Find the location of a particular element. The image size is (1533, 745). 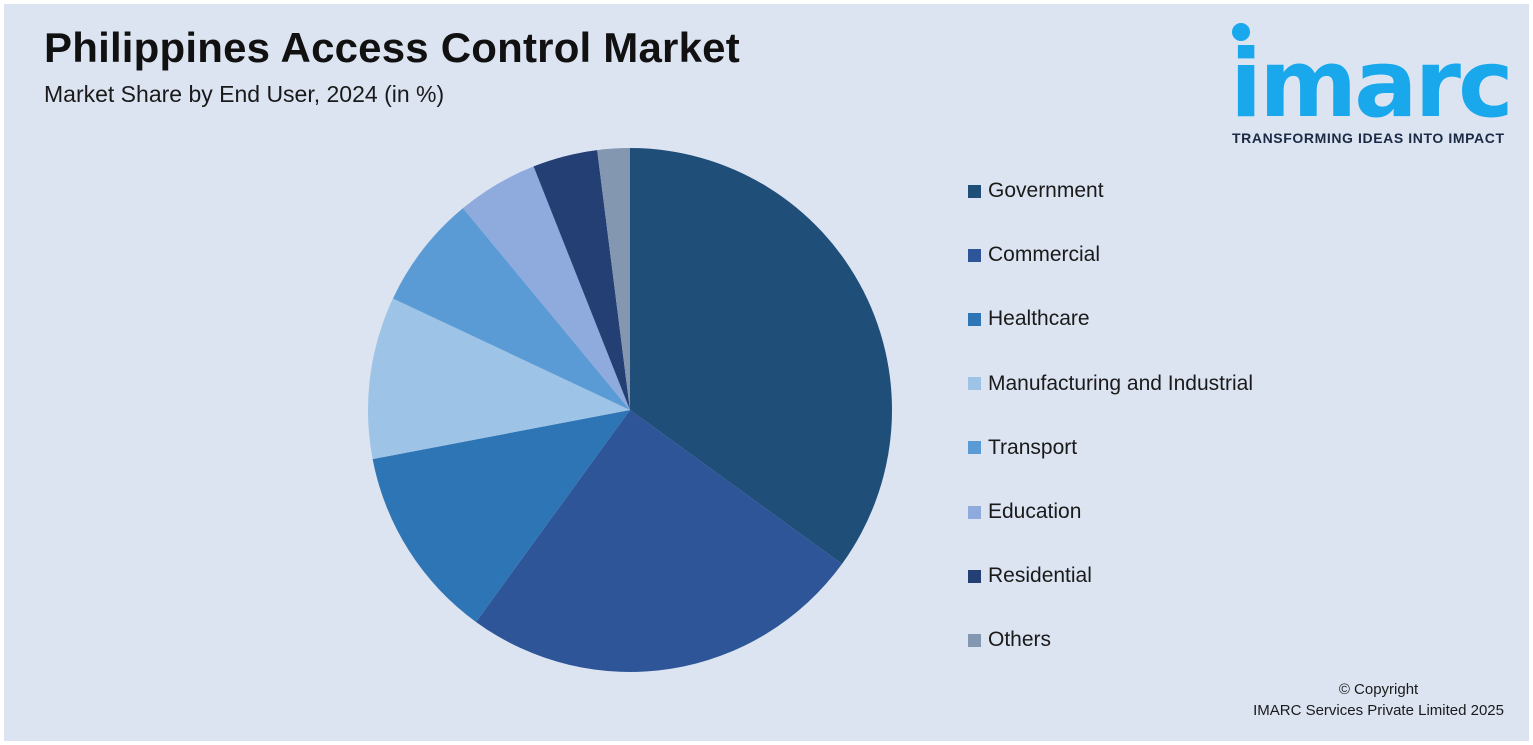

legend-item: Commercial is located at coordinates (1178, 255).